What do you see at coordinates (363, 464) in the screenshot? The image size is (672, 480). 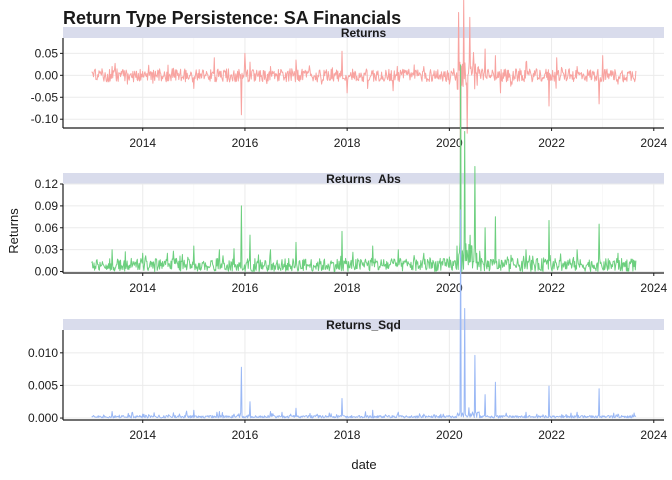 I see `x-axis-title: date` at bounding box center [363, 464].